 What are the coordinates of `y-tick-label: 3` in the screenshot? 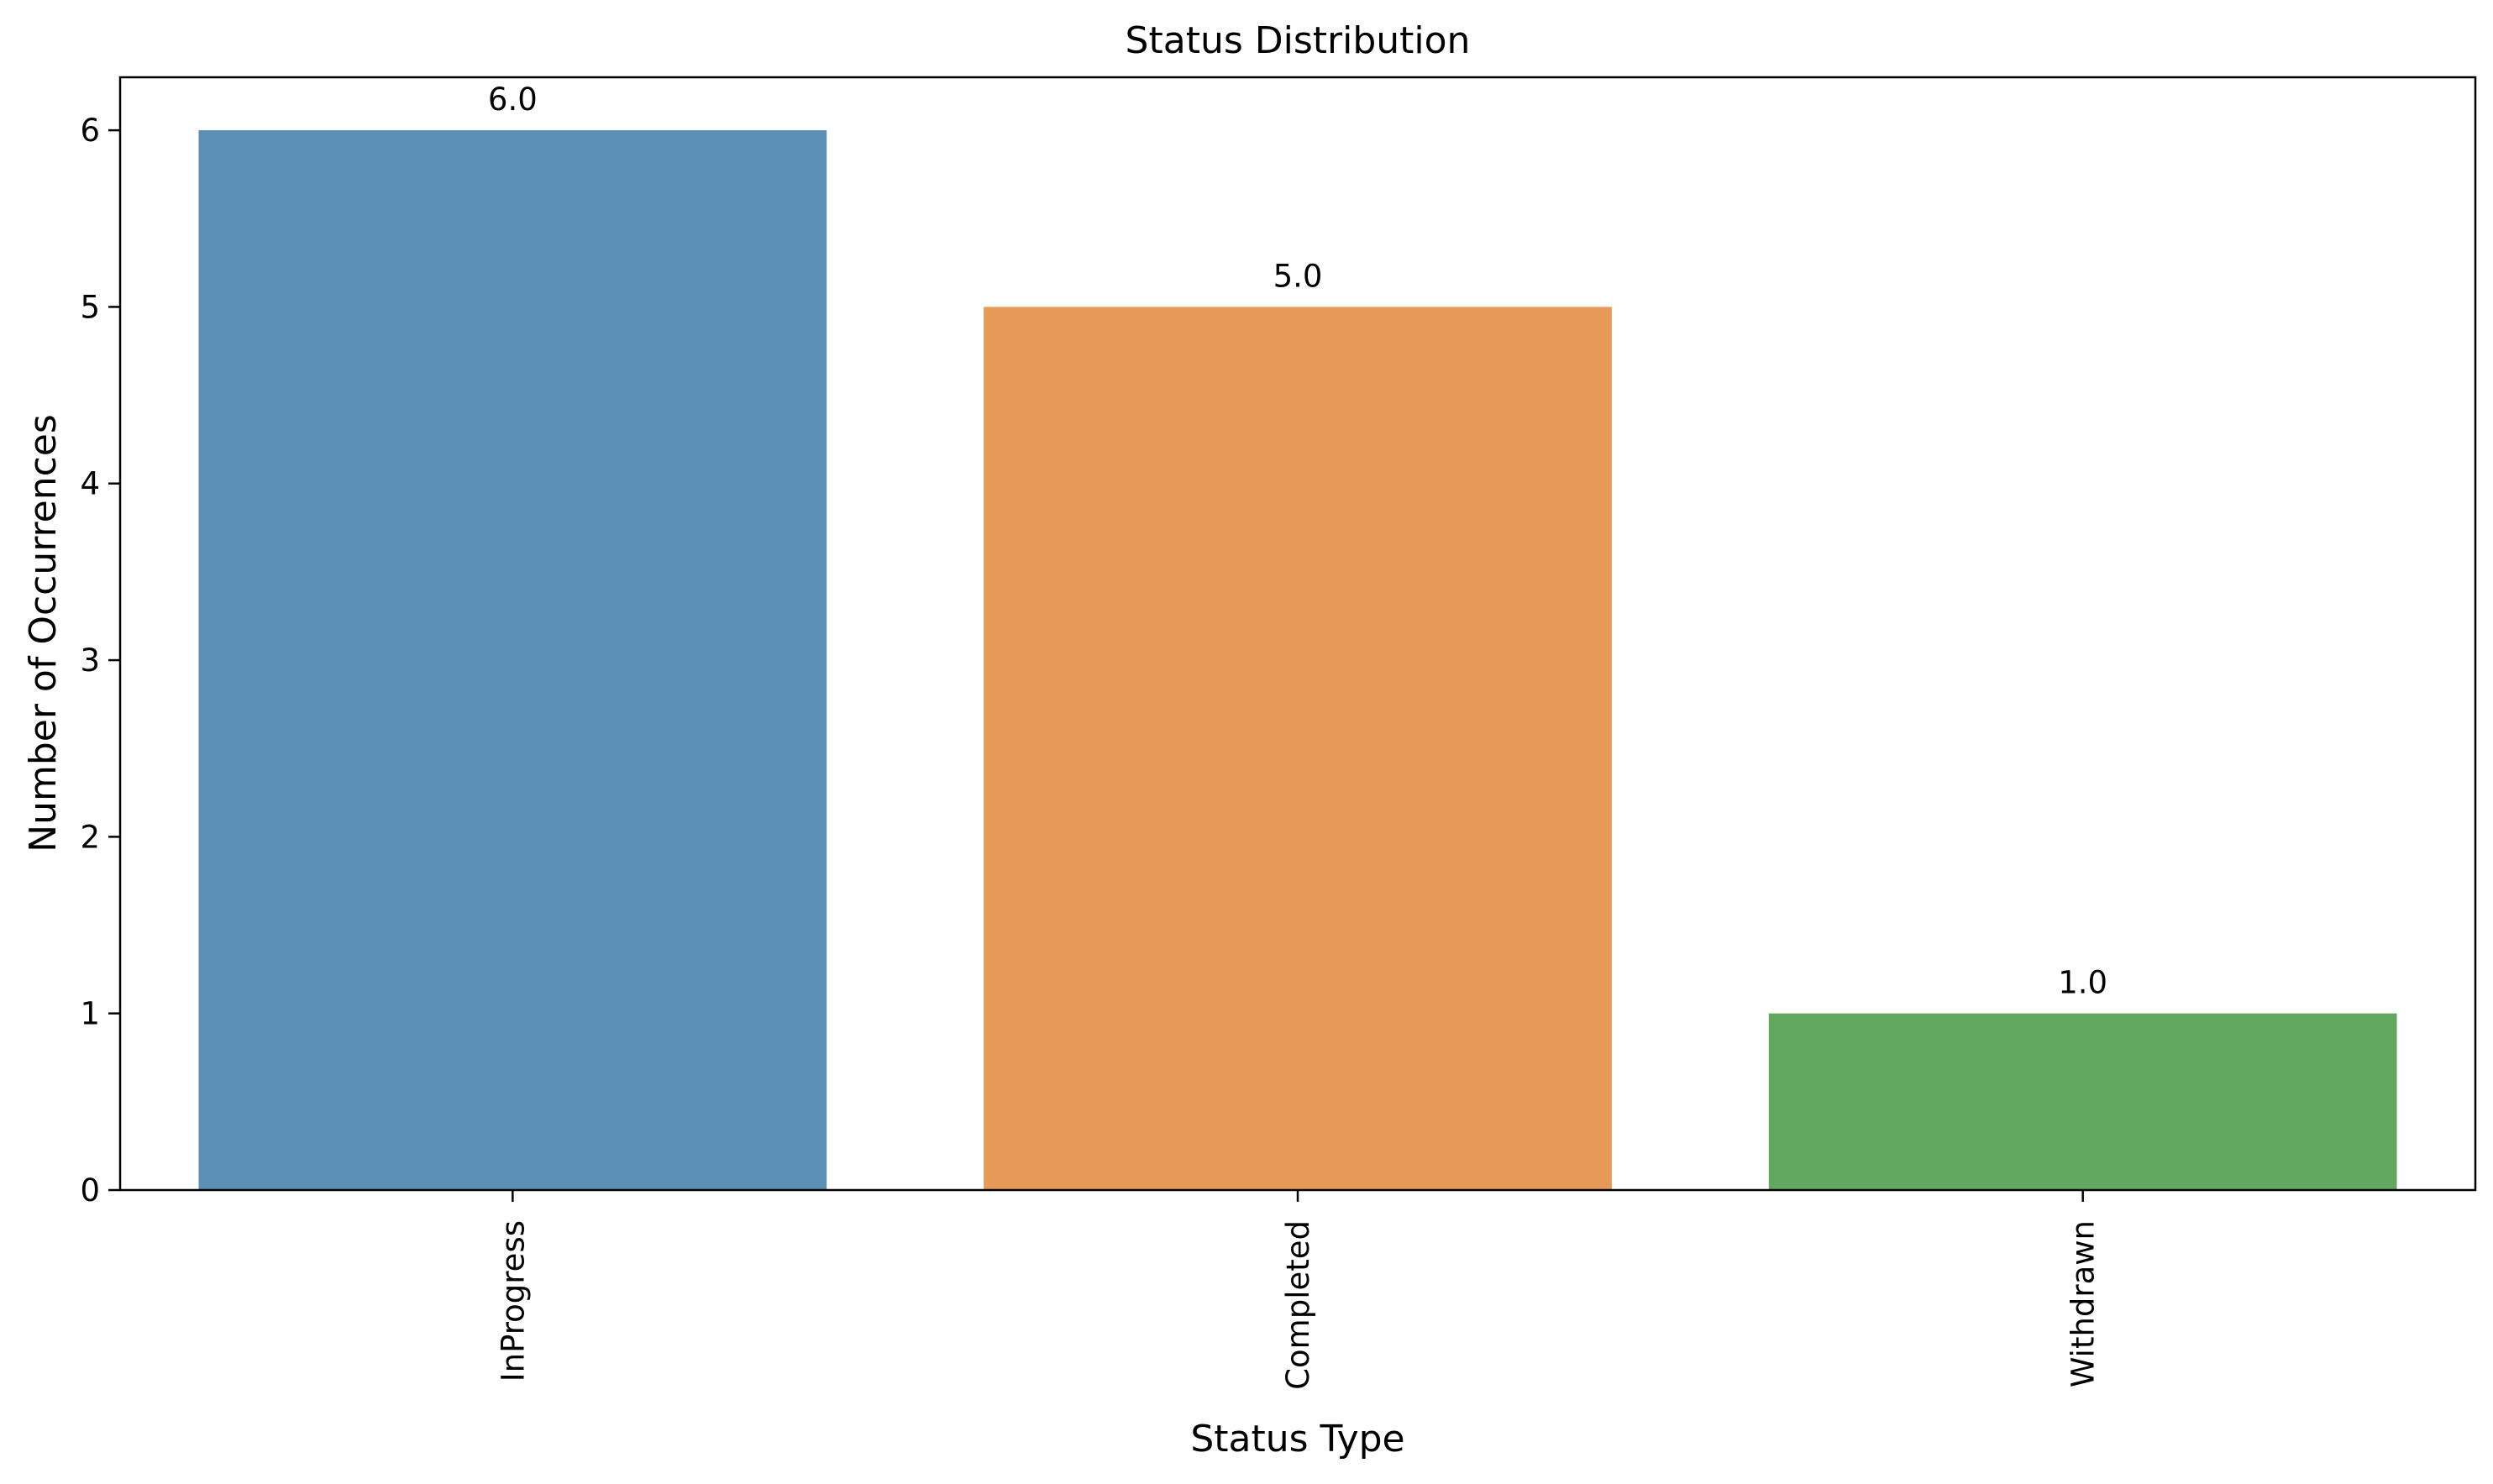 It's located at (90, 660).